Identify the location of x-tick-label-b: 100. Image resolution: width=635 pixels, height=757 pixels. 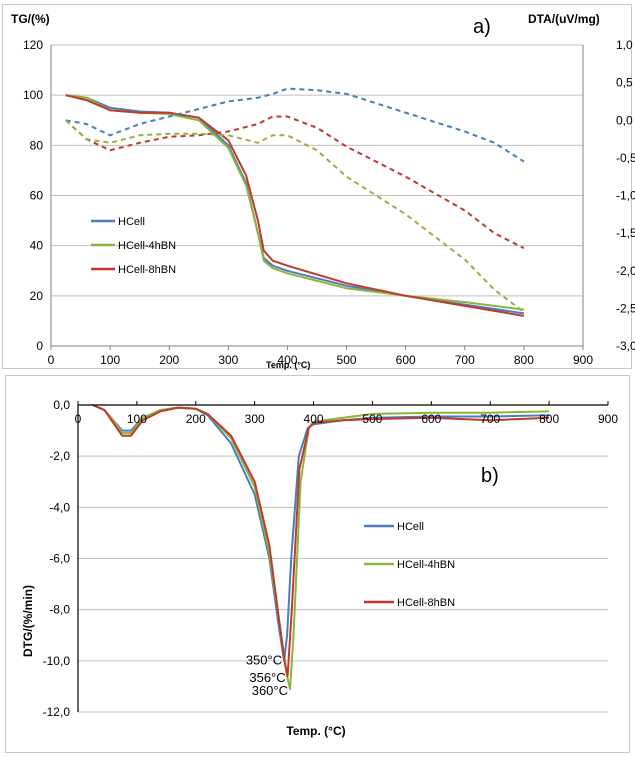
(137, 419).